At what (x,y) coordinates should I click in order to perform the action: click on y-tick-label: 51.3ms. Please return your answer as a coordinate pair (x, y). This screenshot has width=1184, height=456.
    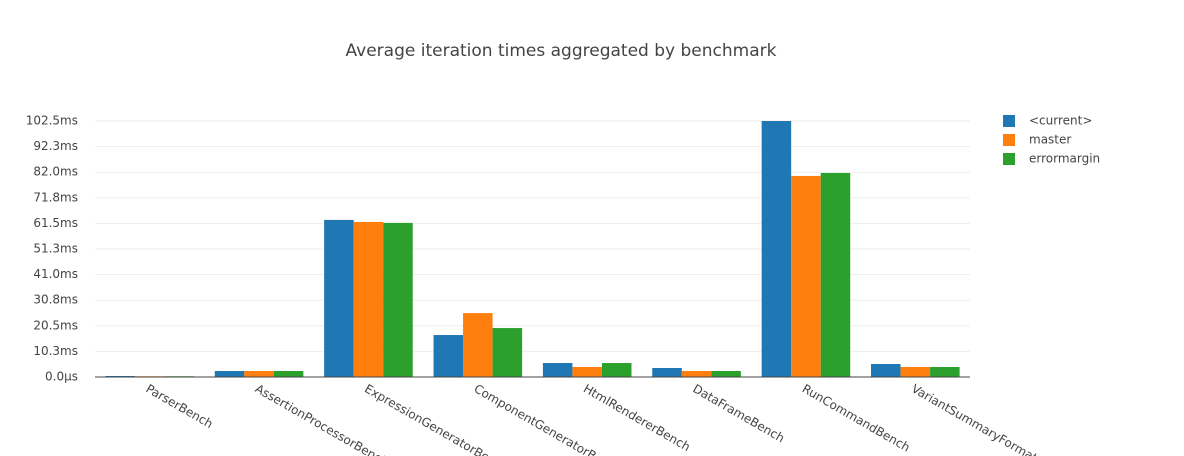
    Looking at the image, I should click on (55, 249).